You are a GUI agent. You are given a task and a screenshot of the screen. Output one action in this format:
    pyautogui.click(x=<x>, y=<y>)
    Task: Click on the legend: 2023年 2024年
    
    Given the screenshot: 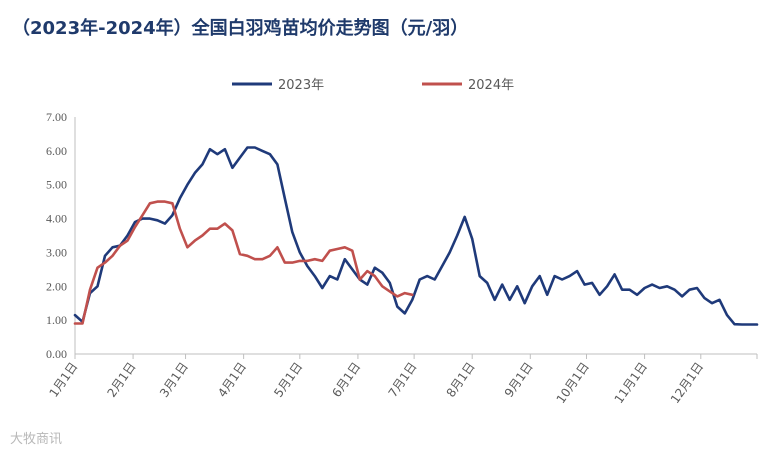 What is the action you would take?
    pyautogui.click(x=373, y=85)
    